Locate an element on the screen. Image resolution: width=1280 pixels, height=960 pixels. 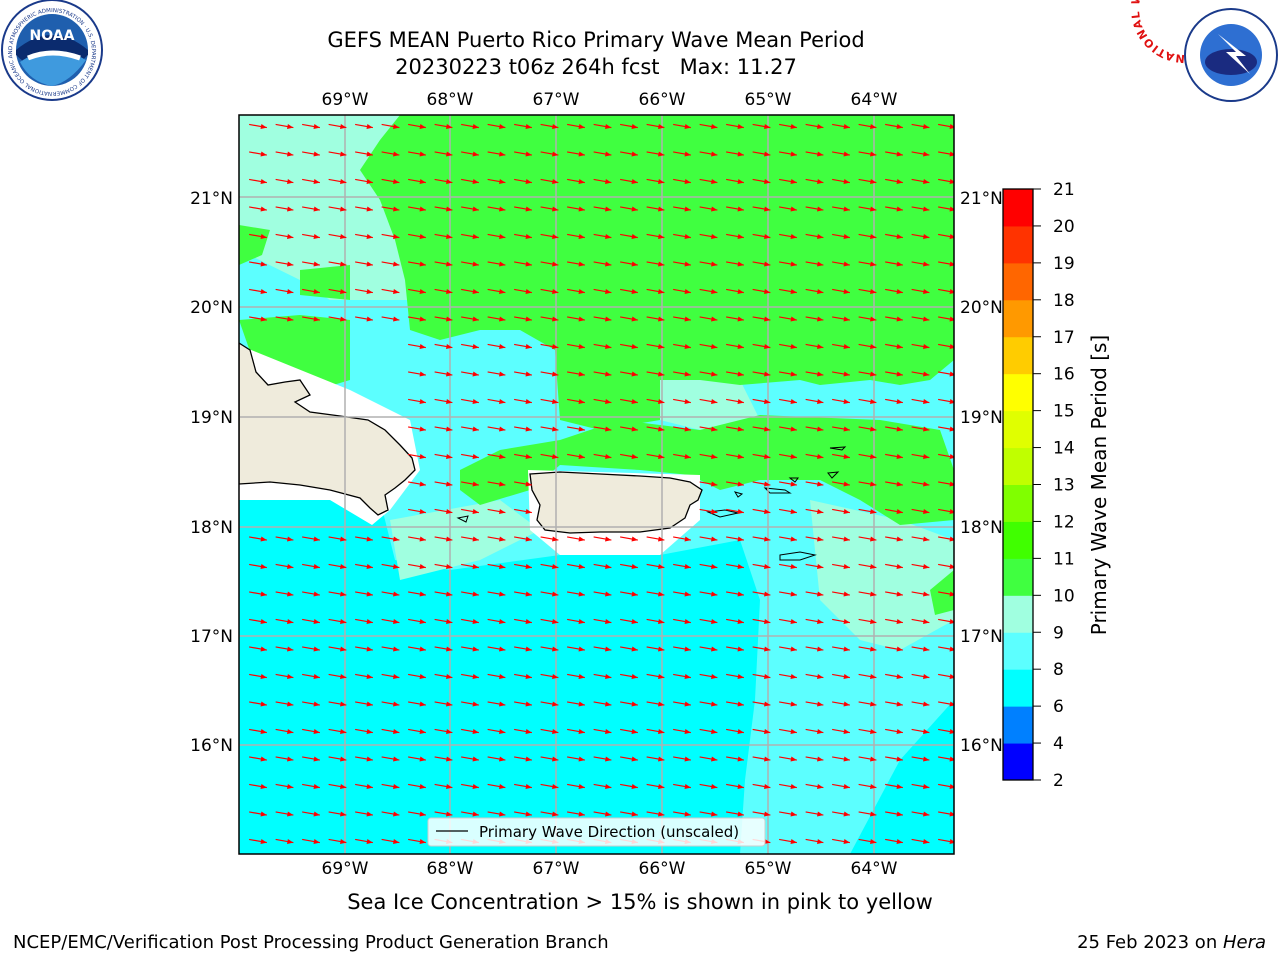
lon-label-bottom: 65°W is located at coordinates (768, 869).